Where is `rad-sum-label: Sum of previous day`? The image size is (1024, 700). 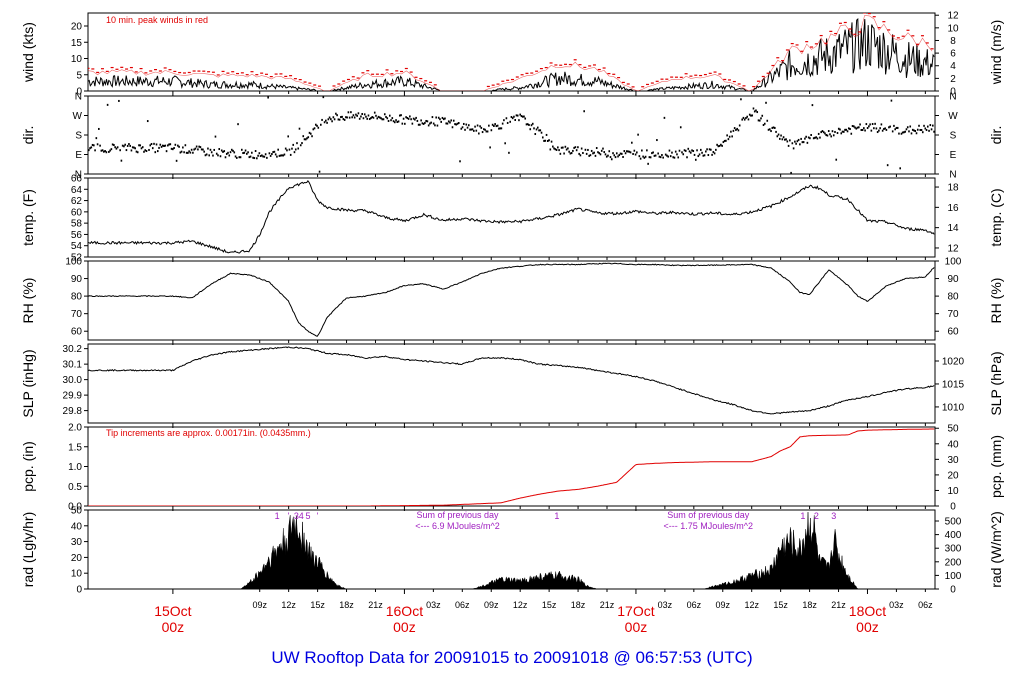 rad-sum-label: Sum of previous day is located at coordinates (457, 515).